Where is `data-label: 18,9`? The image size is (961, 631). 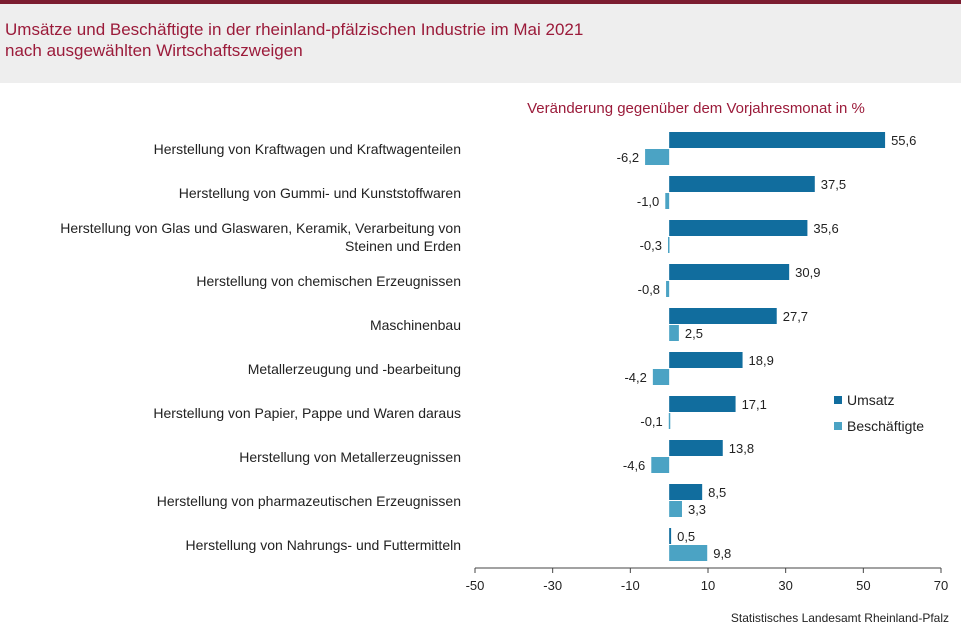
data-label: 18,9 is located at coordinates (761, 360).